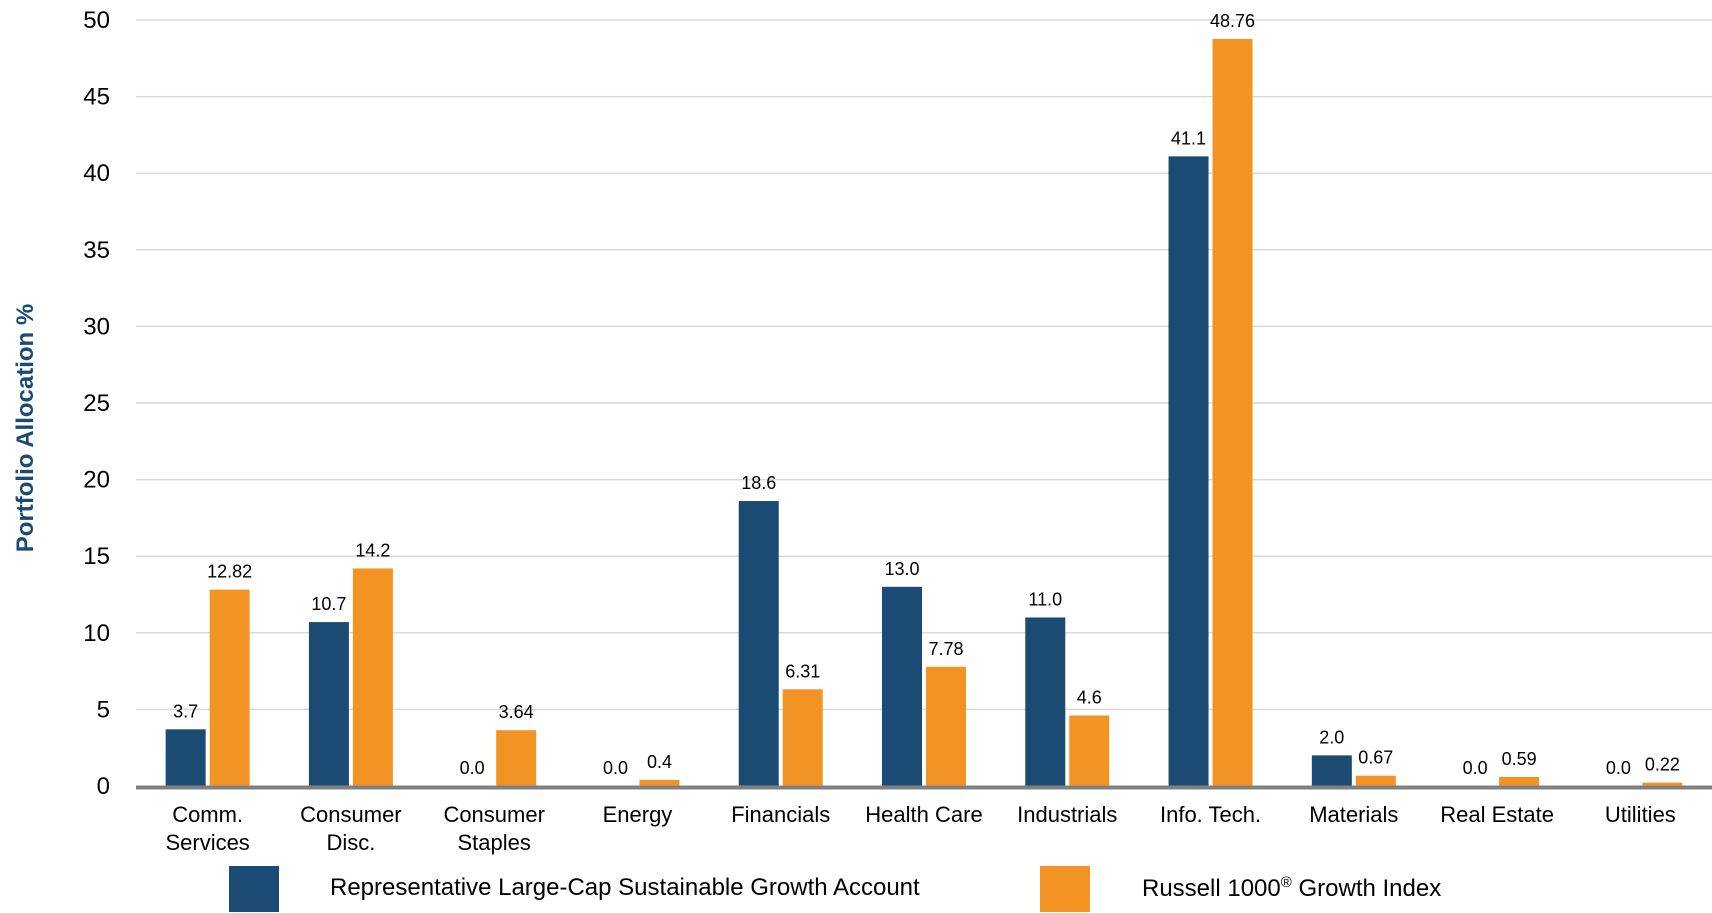  What do you see at coordinates (350, 842) in the screenshot?
I see `x-category-label: Disc.` at bounding box center [350, 842].